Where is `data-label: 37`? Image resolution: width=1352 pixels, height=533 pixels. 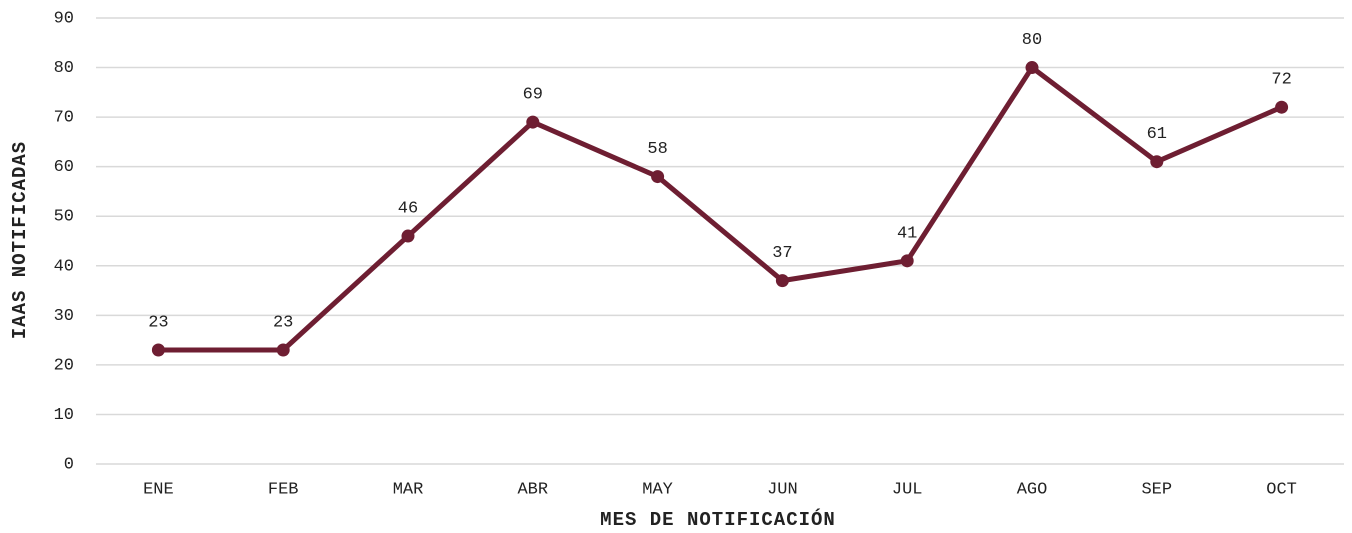 data-label: 37 is located at coordinates (782, 253).